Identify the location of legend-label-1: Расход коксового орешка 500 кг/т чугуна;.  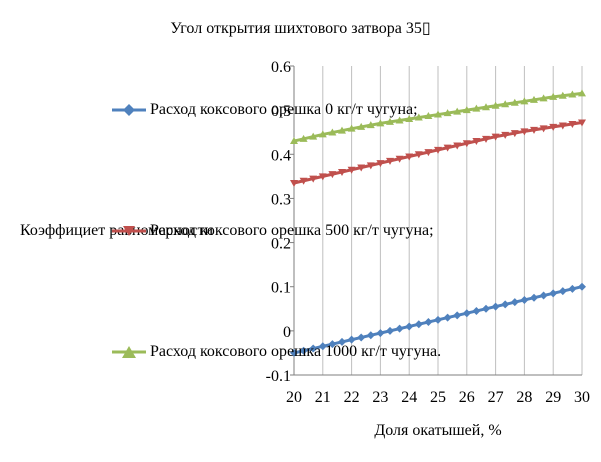
(292, 230).